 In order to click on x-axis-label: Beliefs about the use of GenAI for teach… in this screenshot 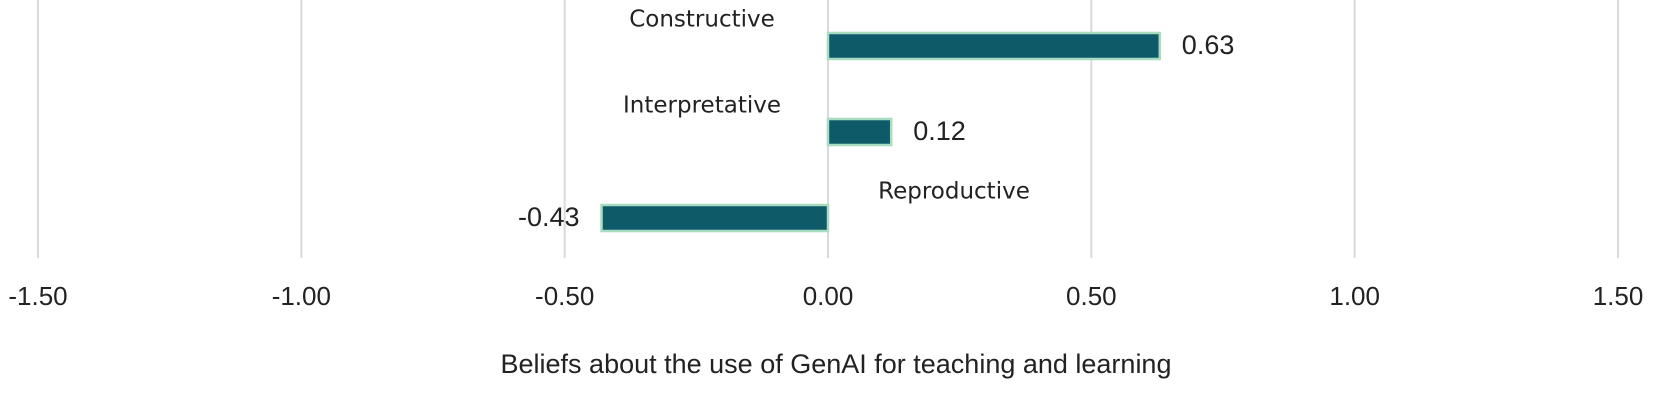, I will do `click(836, 364)`.